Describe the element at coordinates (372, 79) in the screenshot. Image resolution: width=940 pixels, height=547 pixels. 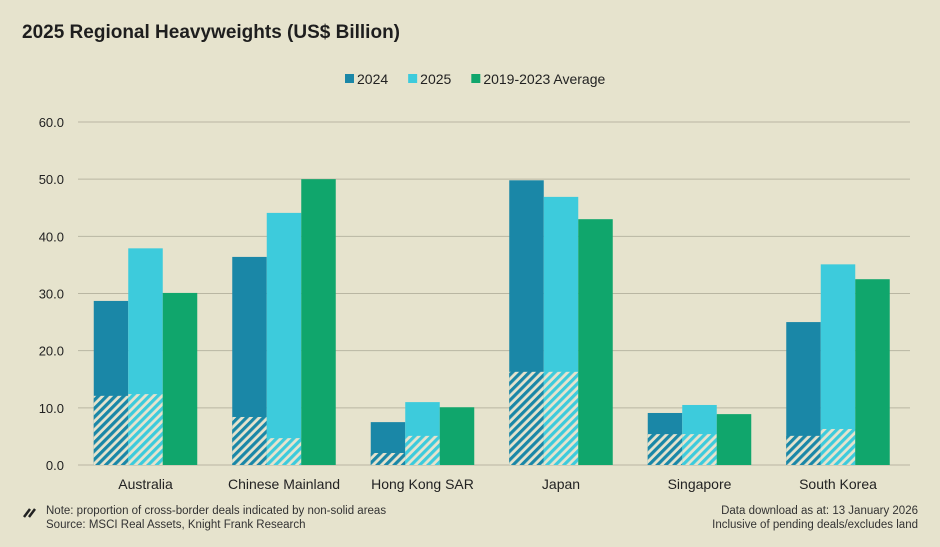
I see `legend-label: 2024` at that location.